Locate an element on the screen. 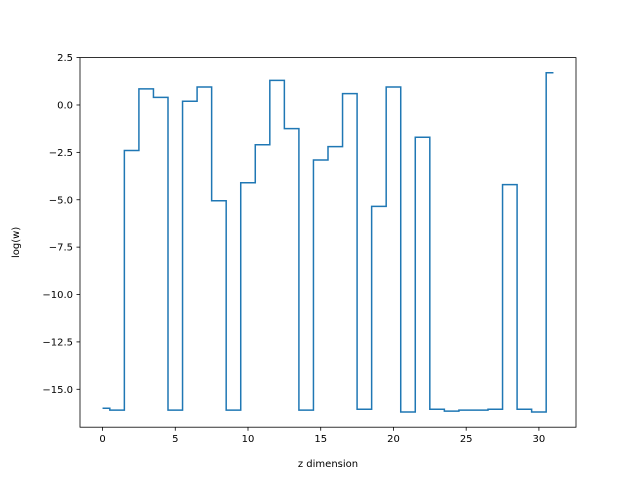 The image size is (640, 480). x-tick-label: 10 is located at coordinates (248, 439).